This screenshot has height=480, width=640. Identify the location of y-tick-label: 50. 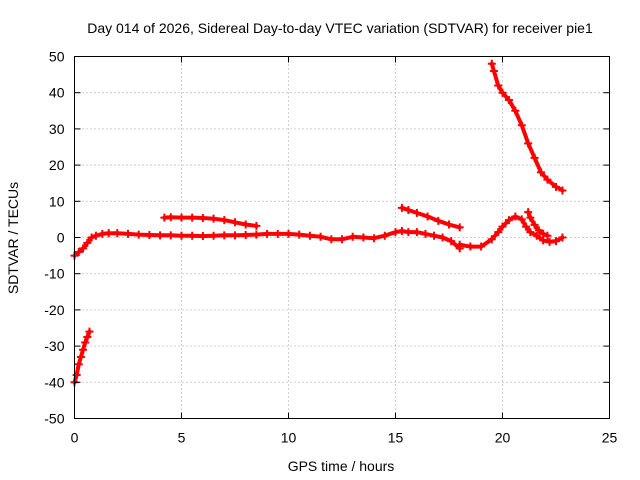
(57, 57).